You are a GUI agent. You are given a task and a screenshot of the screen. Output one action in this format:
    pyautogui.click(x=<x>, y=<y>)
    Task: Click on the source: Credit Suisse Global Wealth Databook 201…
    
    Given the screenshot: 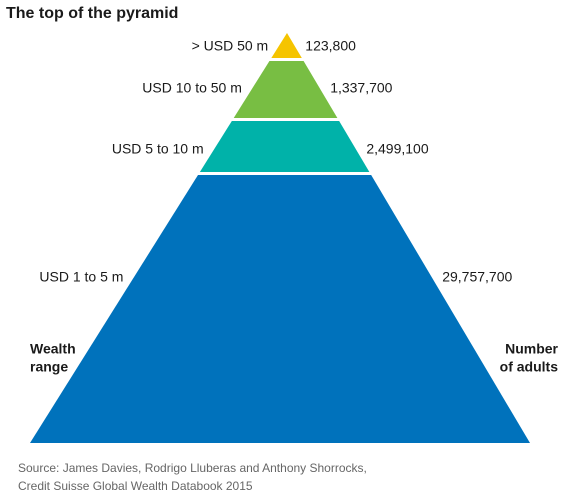 What is the action you would take?
    pyautogui.click(x=135, y=486)
    